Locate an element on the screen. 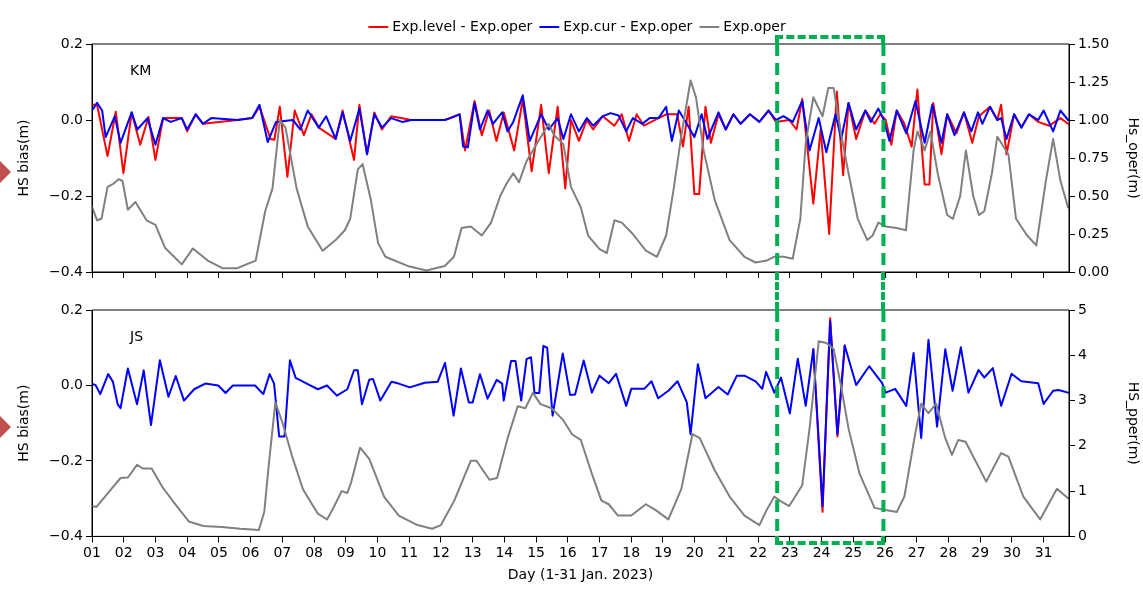  y2-tick-label: 0 is located at coordinates (1082, 535).